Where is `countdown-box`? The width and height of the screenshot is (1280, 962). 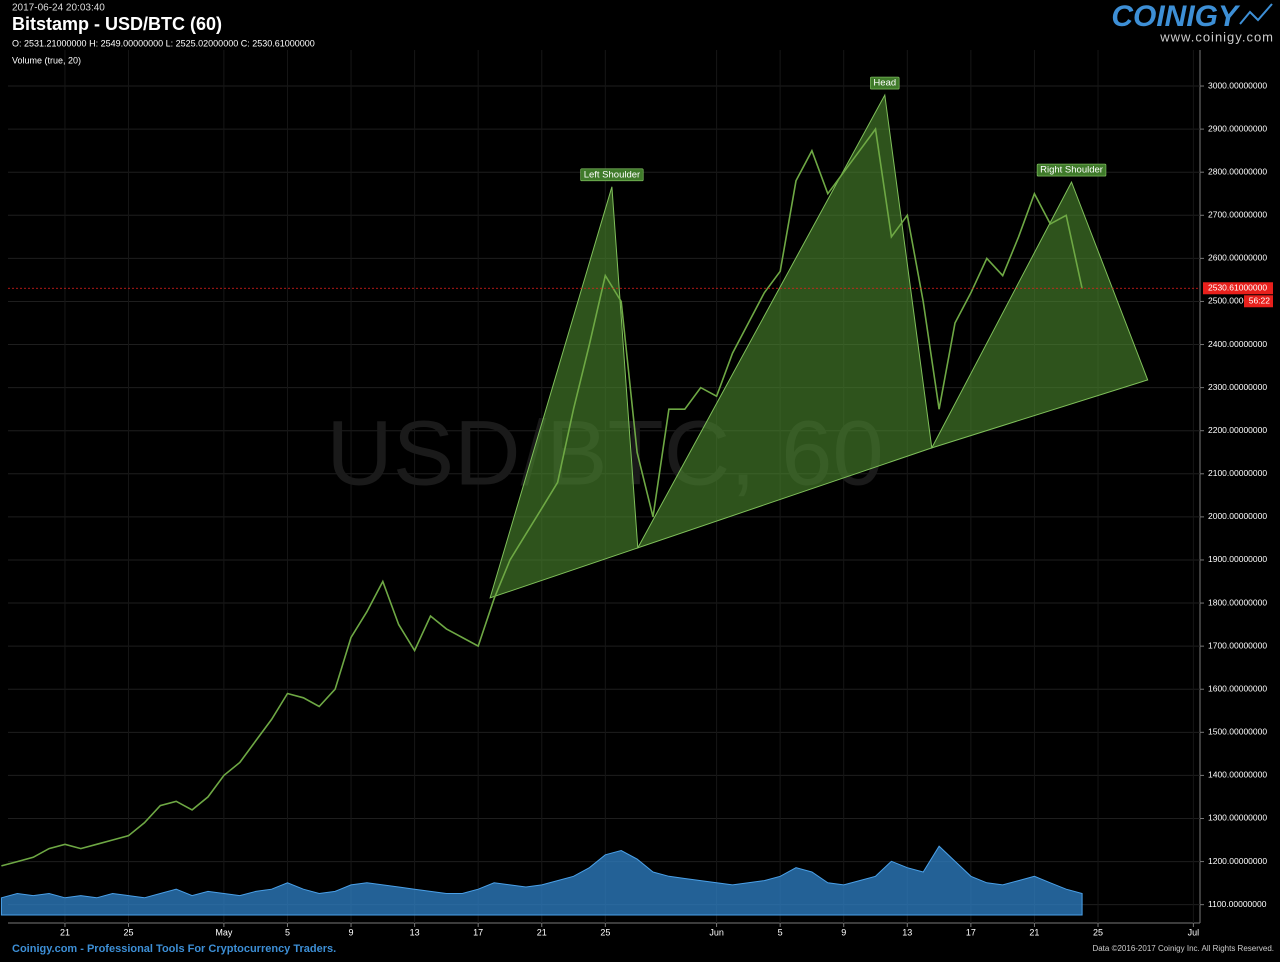
countdown-box is located at coordinates (1258, 301).